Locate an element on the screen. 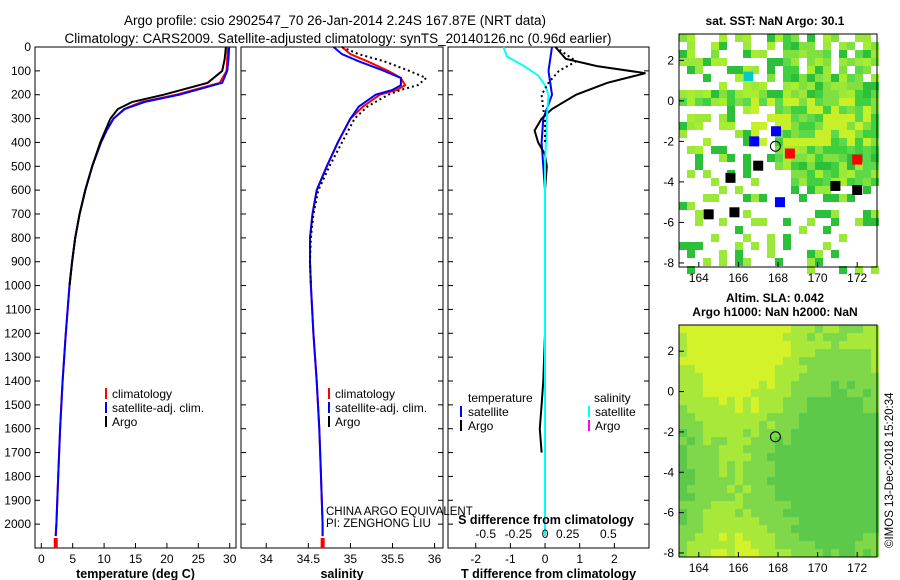 The image size is (900, 580). top-tick-label: -0.5 is located at coordinates (485, 534).